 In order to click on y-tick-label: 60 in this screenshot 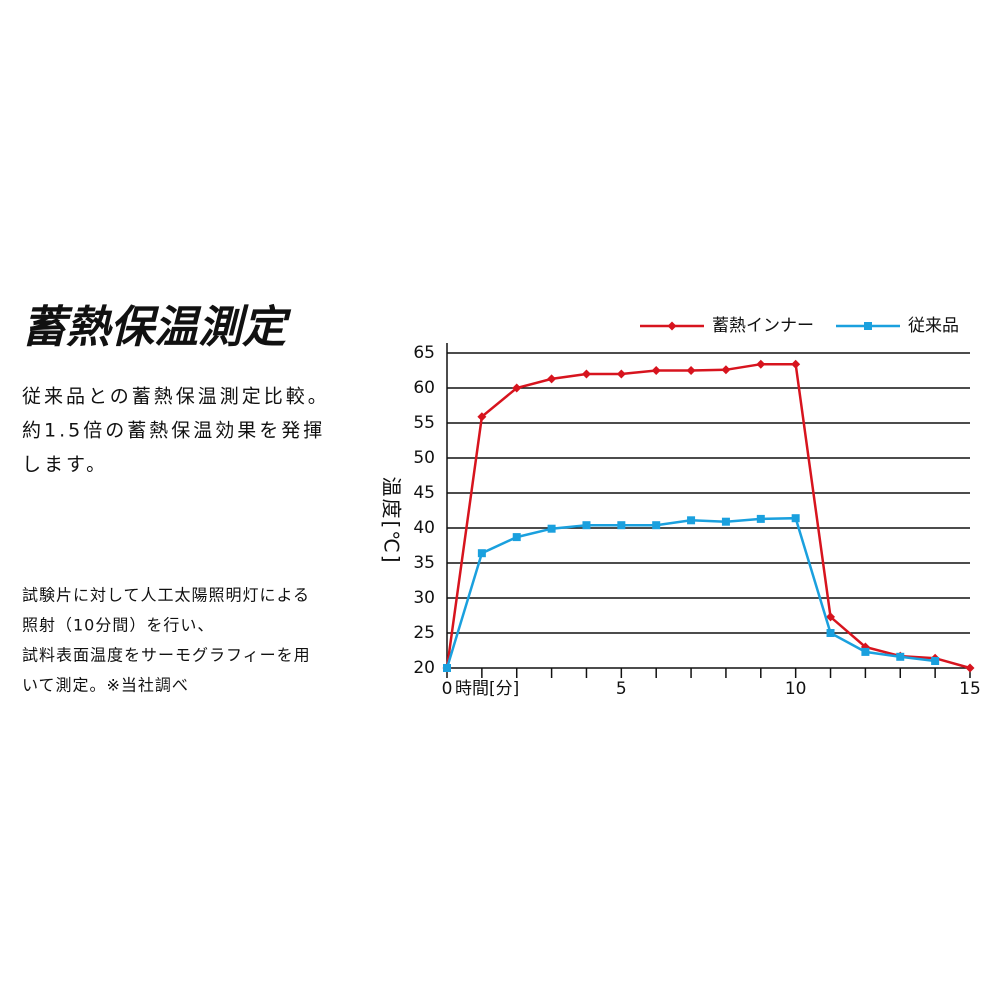, I will do `click(424, 388)`.